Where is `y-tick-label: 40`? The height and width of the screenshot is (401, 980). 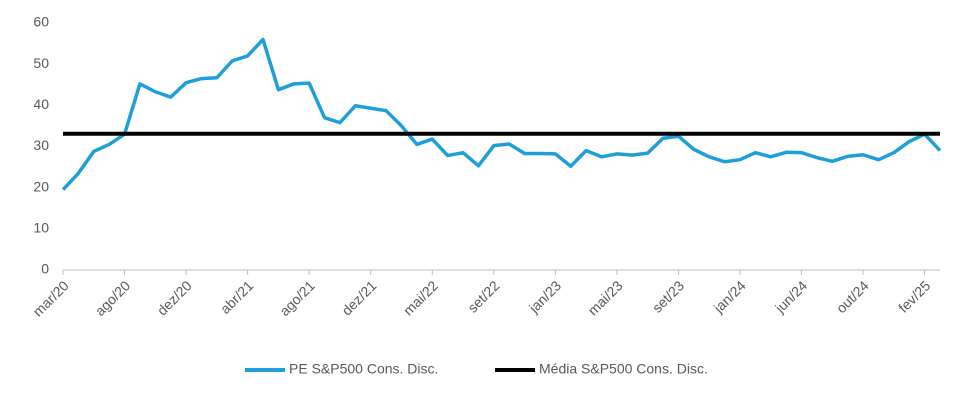
y-tick-label: 40 is located at coordinates (41, 104).